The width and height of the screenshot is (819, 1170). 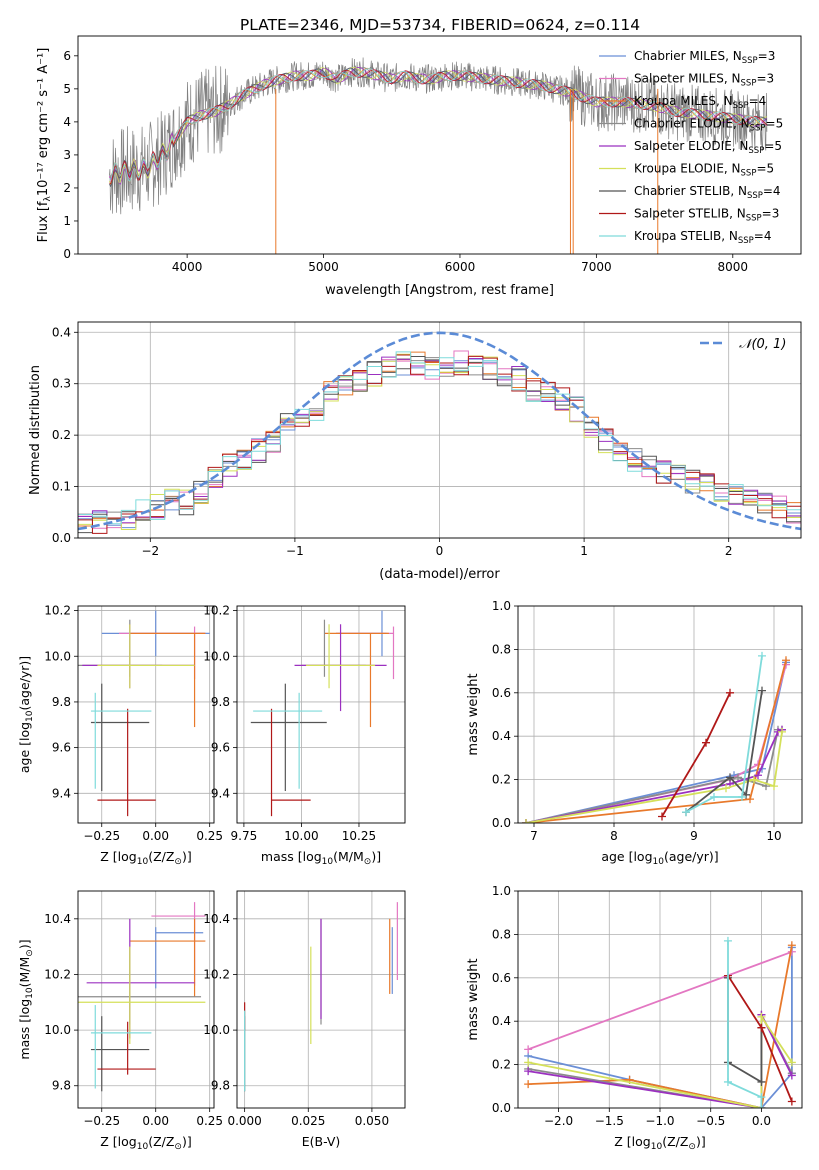 I want to click on y-tick-label: 10.4, so click(x=216, y=919).